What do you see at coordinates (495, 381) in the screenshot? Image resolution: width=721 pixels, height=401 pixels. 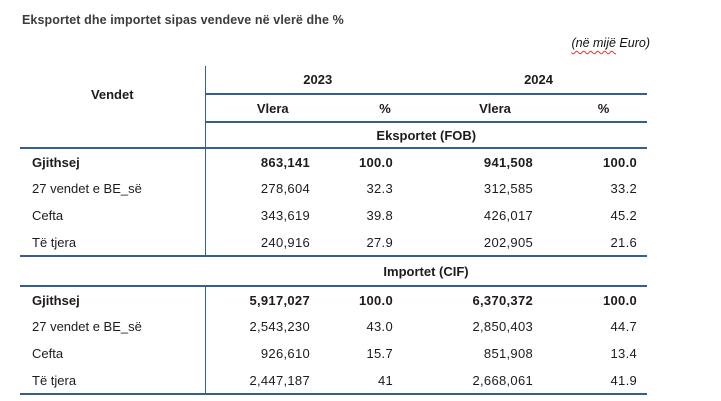 I see `cell-vlera-2024: 2,668,061` at bounding box center [495, 381].